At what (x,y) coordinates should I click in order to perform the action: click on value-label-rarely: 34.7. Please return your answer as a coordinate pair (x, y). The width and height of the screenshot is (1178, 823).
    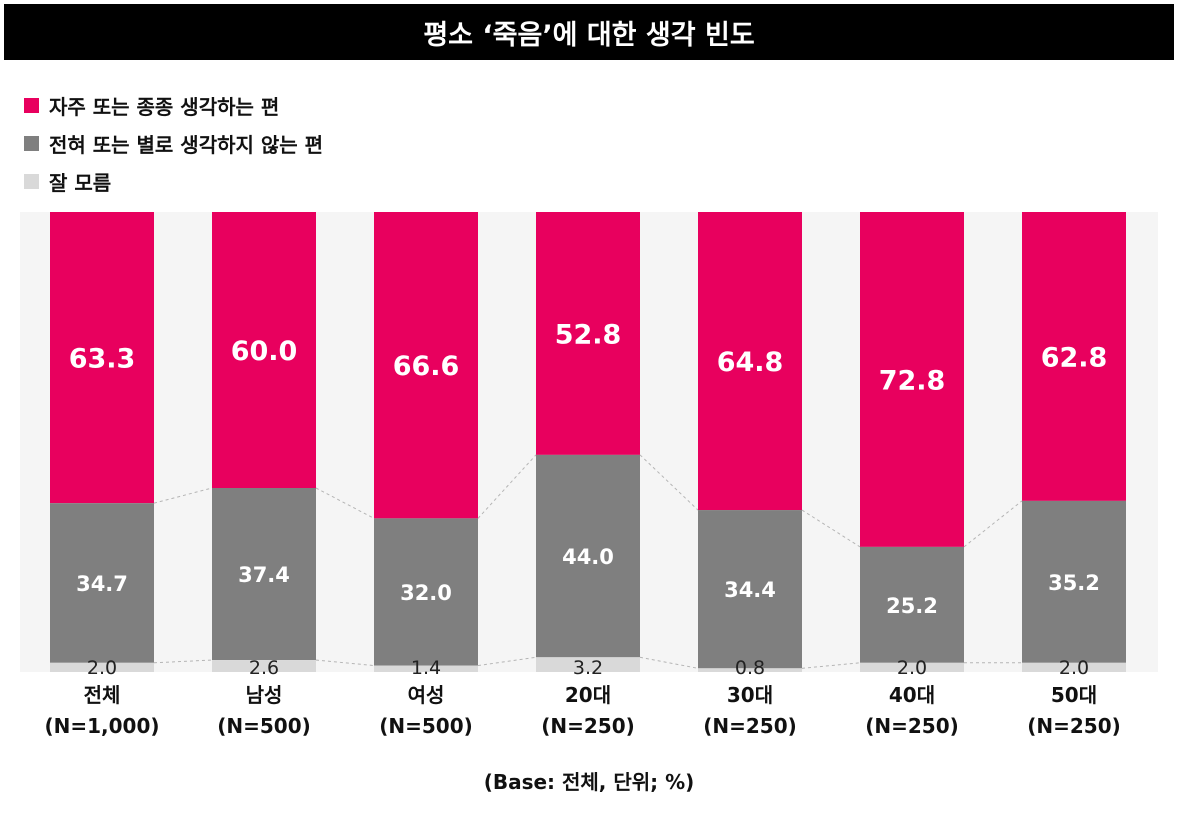
    Looking at the image, I should click on (102, 584).